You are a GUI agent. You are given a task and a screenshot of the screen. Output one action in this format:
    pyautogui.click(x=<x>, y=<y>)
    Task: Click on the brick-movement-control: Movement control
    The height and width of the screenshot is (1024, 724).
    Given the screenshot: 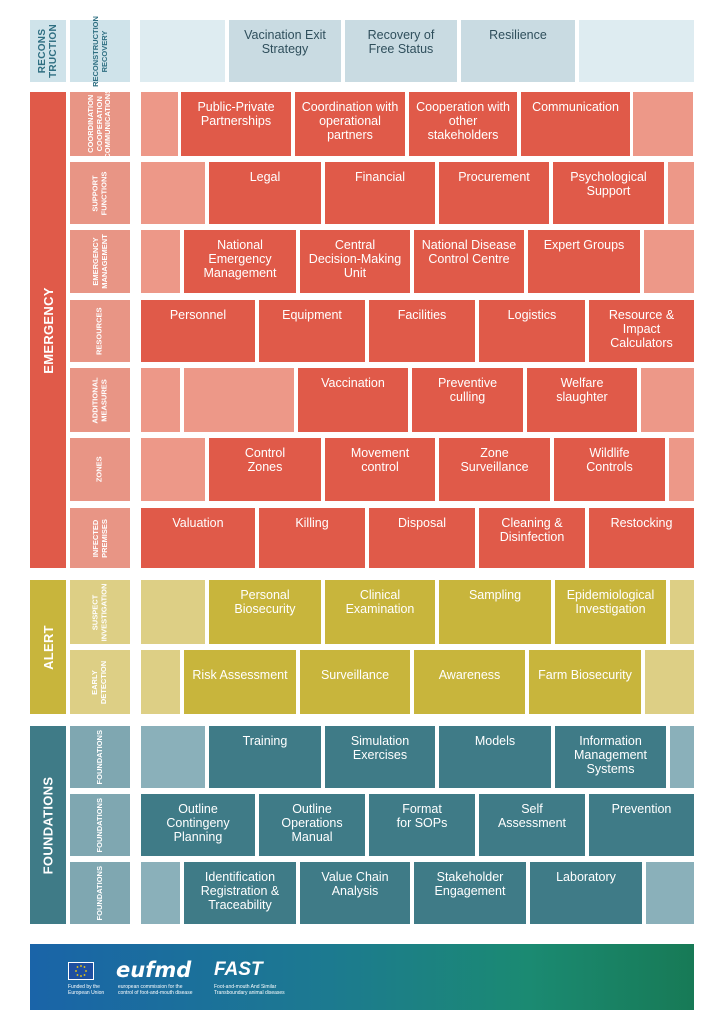 What is the action you would take?
    pyautogui.click(x=380, y=469)
    